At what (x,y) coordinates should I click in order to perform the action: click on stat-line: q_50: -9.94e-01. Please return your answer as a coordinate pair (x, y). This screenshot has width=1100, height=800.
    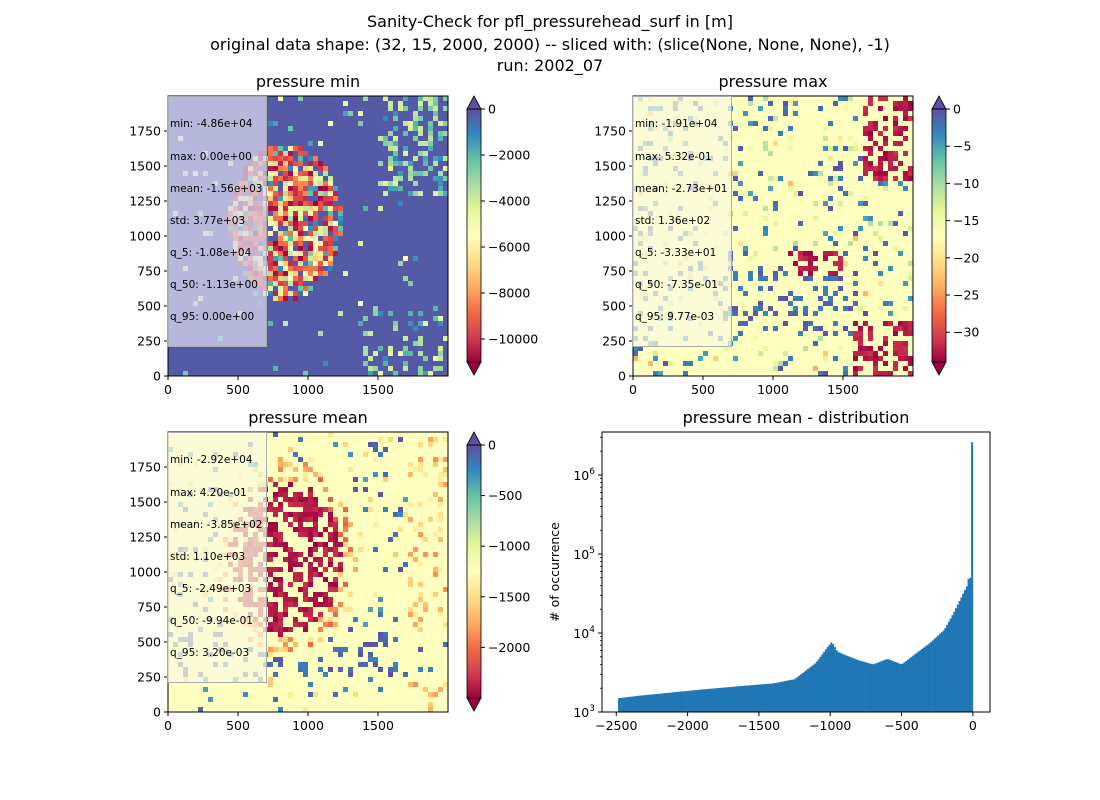
    Looking at the image, I should click on (211, 620).